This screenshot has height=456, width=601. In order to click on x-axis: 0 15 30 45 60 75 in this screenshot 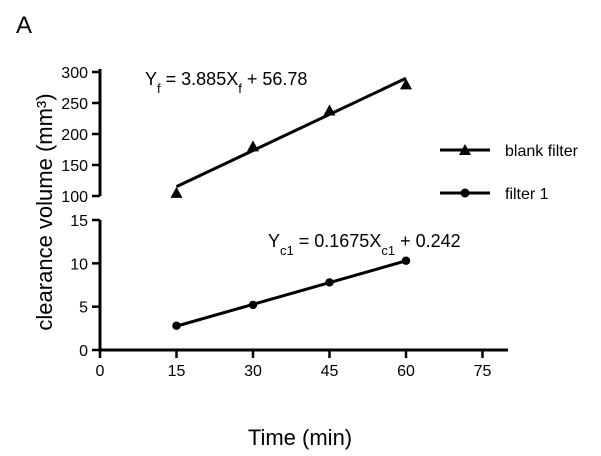, I will do `click(302, 364)`.